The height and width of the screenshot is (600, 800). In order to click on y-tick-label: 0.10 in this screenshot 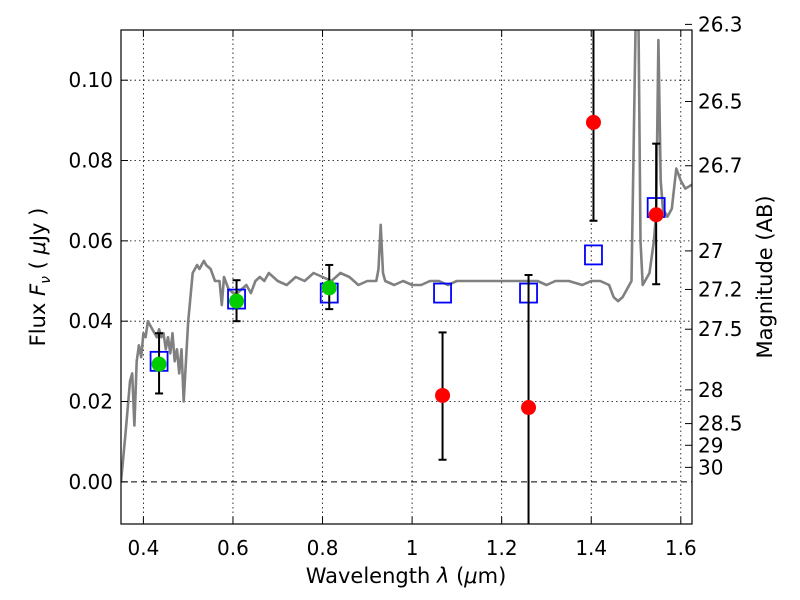, I will do `click(90, 80)`.